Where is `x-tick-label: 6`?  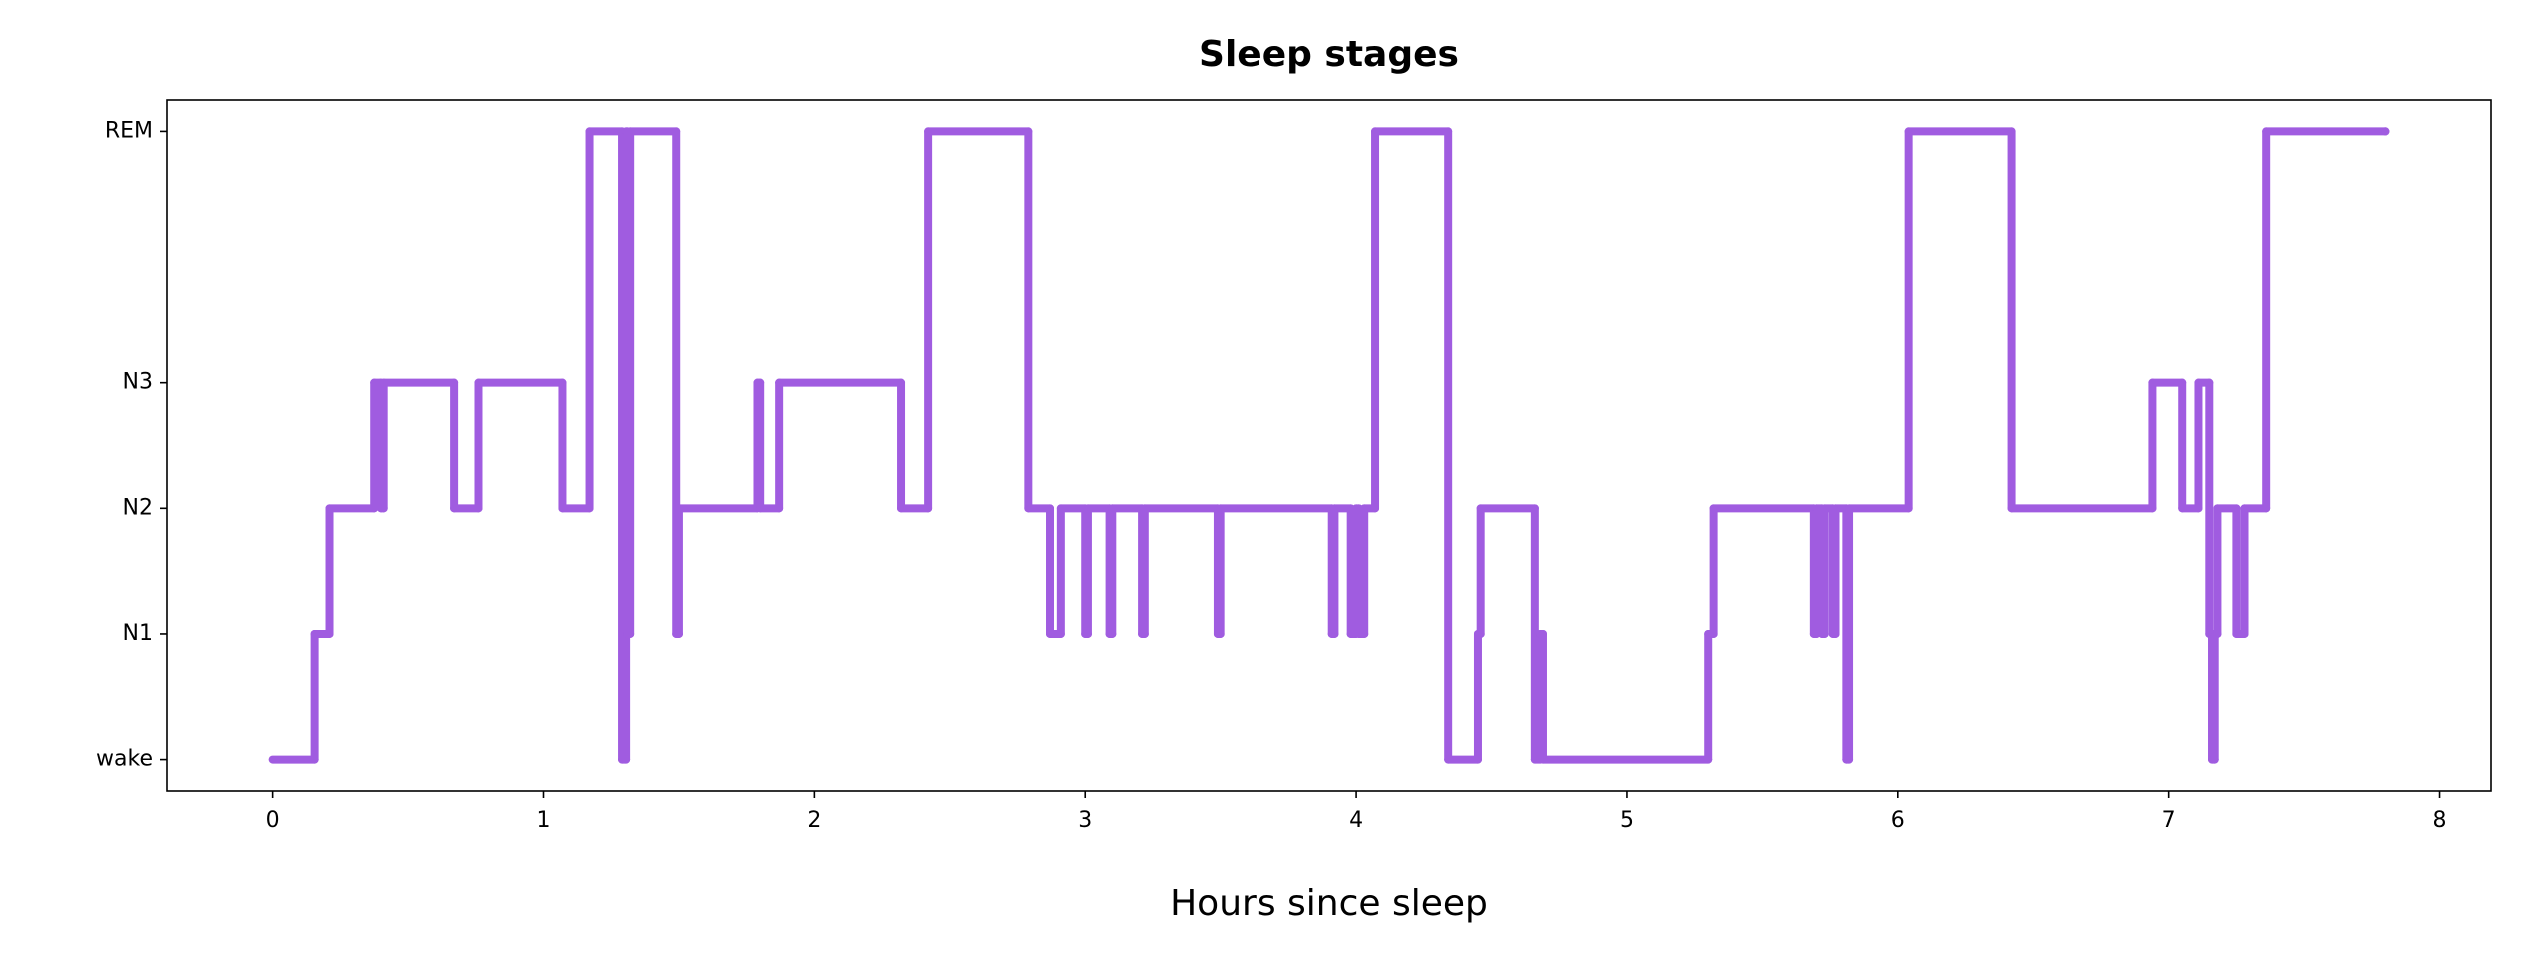 x-tick-label: 6 is located at coordinates (1898, 820).